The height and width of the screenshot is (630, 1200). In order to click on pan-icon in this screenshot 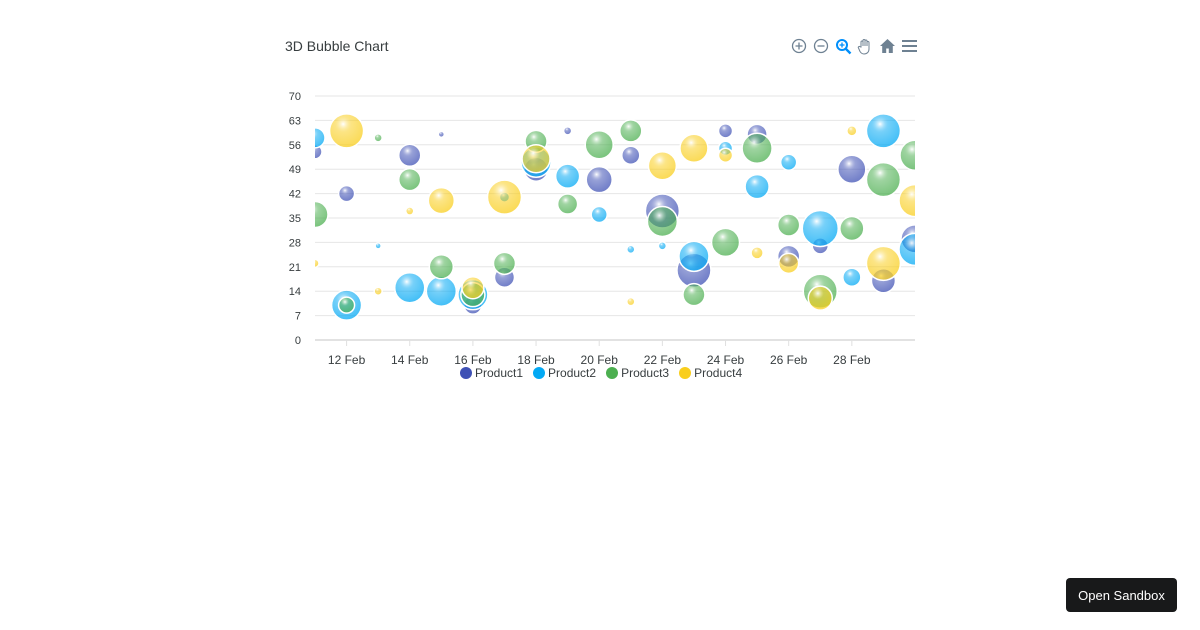, I will do `click(865, 46)`.